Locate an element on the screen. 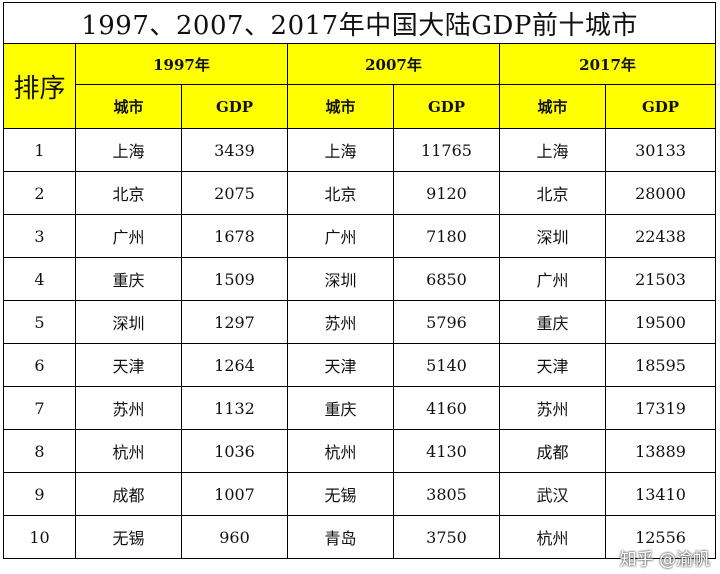  gdp-cell: 1036 is located at coordinates (234, 451).